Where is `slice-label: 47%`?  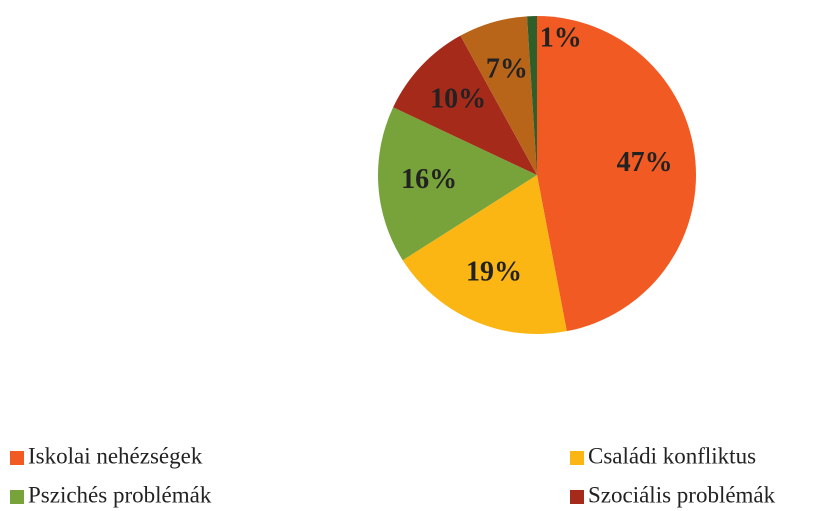 slice-label: 47% is located at coordinates (645, 162).